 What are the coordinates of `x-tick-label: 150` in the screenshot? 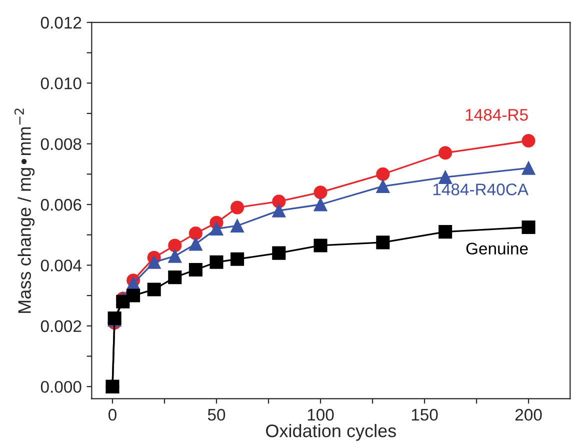 It's located at (425, 414).